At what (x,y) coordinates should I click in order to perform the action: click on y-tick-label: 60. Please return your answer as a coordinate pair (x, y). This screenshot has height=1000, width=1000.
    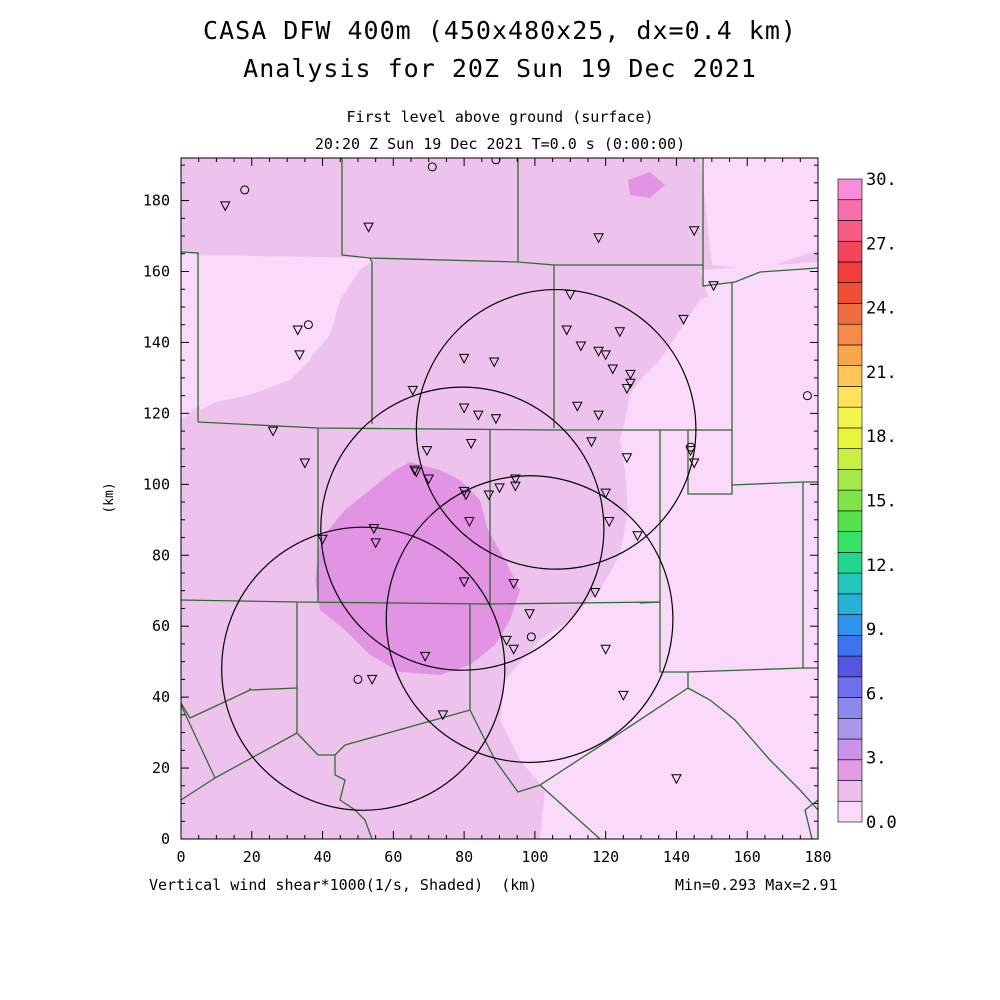
    Looking at the image, I should click on (161, 626).